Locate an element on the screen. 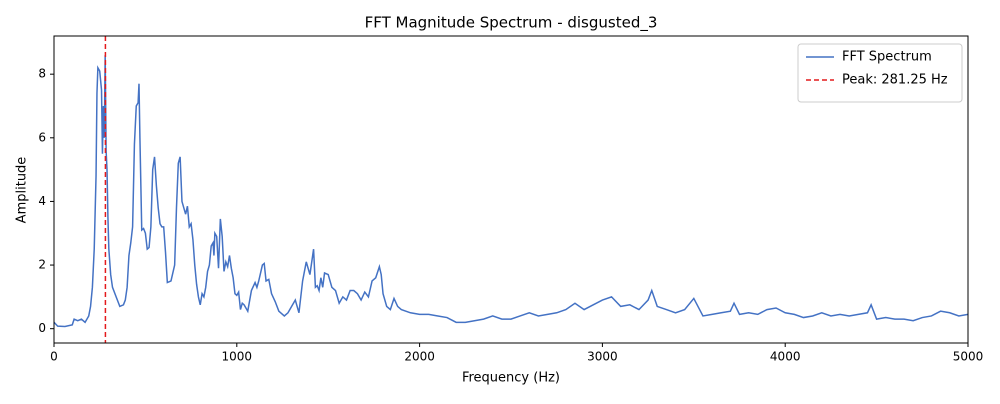 Image resolution: width=1000 pixels, height=404 pixels. legend-box is located at coordinates (880, 73).